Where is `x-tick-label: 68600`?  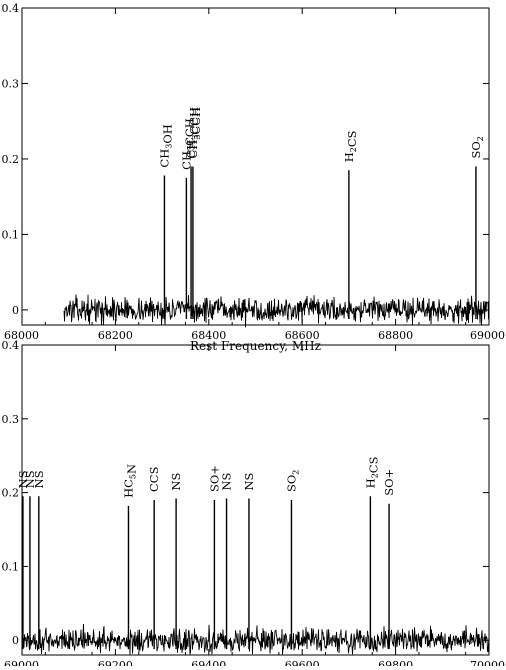
x-tick-label: 68600 is located at coordinates (302, 335).